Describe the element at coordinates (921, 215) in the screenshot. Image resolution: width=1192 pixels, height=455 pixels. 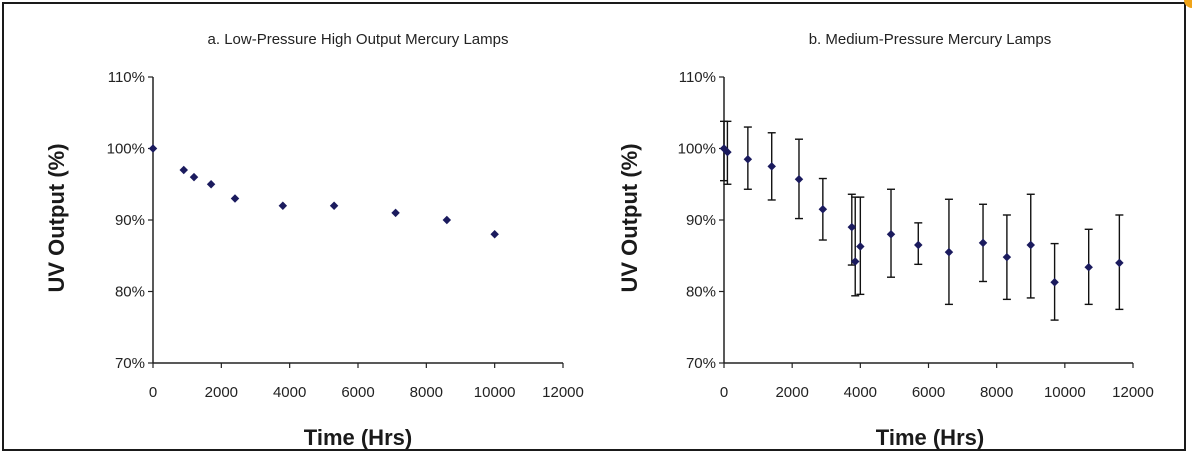
I see `panel-b-data-points` at that location.